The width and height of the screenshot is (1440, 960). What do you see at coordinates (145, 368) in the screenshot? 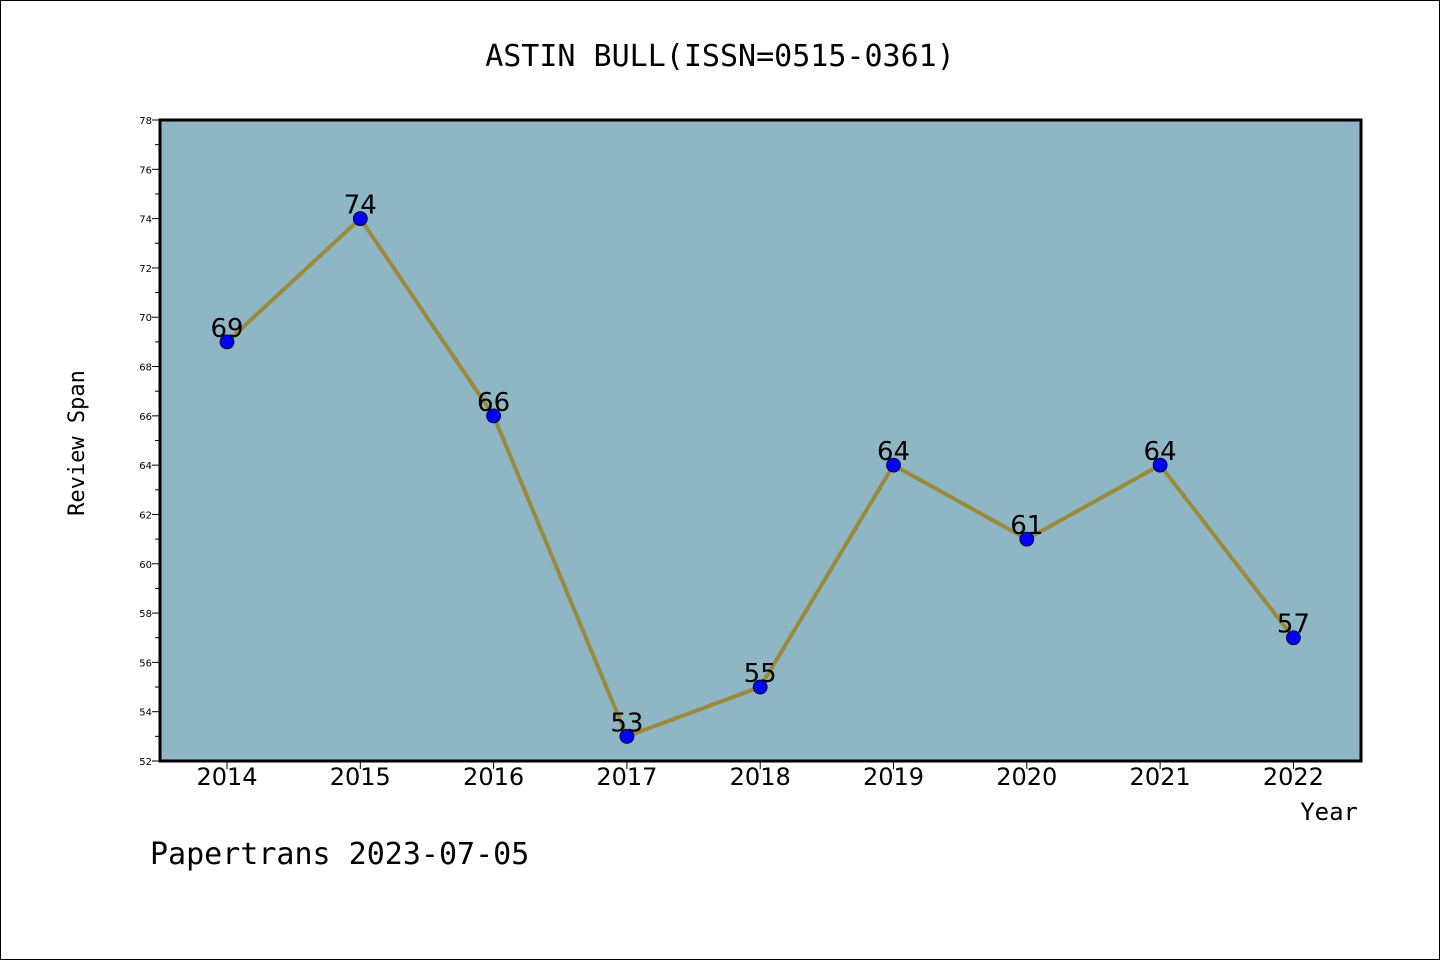
I see `y-tick-label: 68` at bounding box center [145, 368].